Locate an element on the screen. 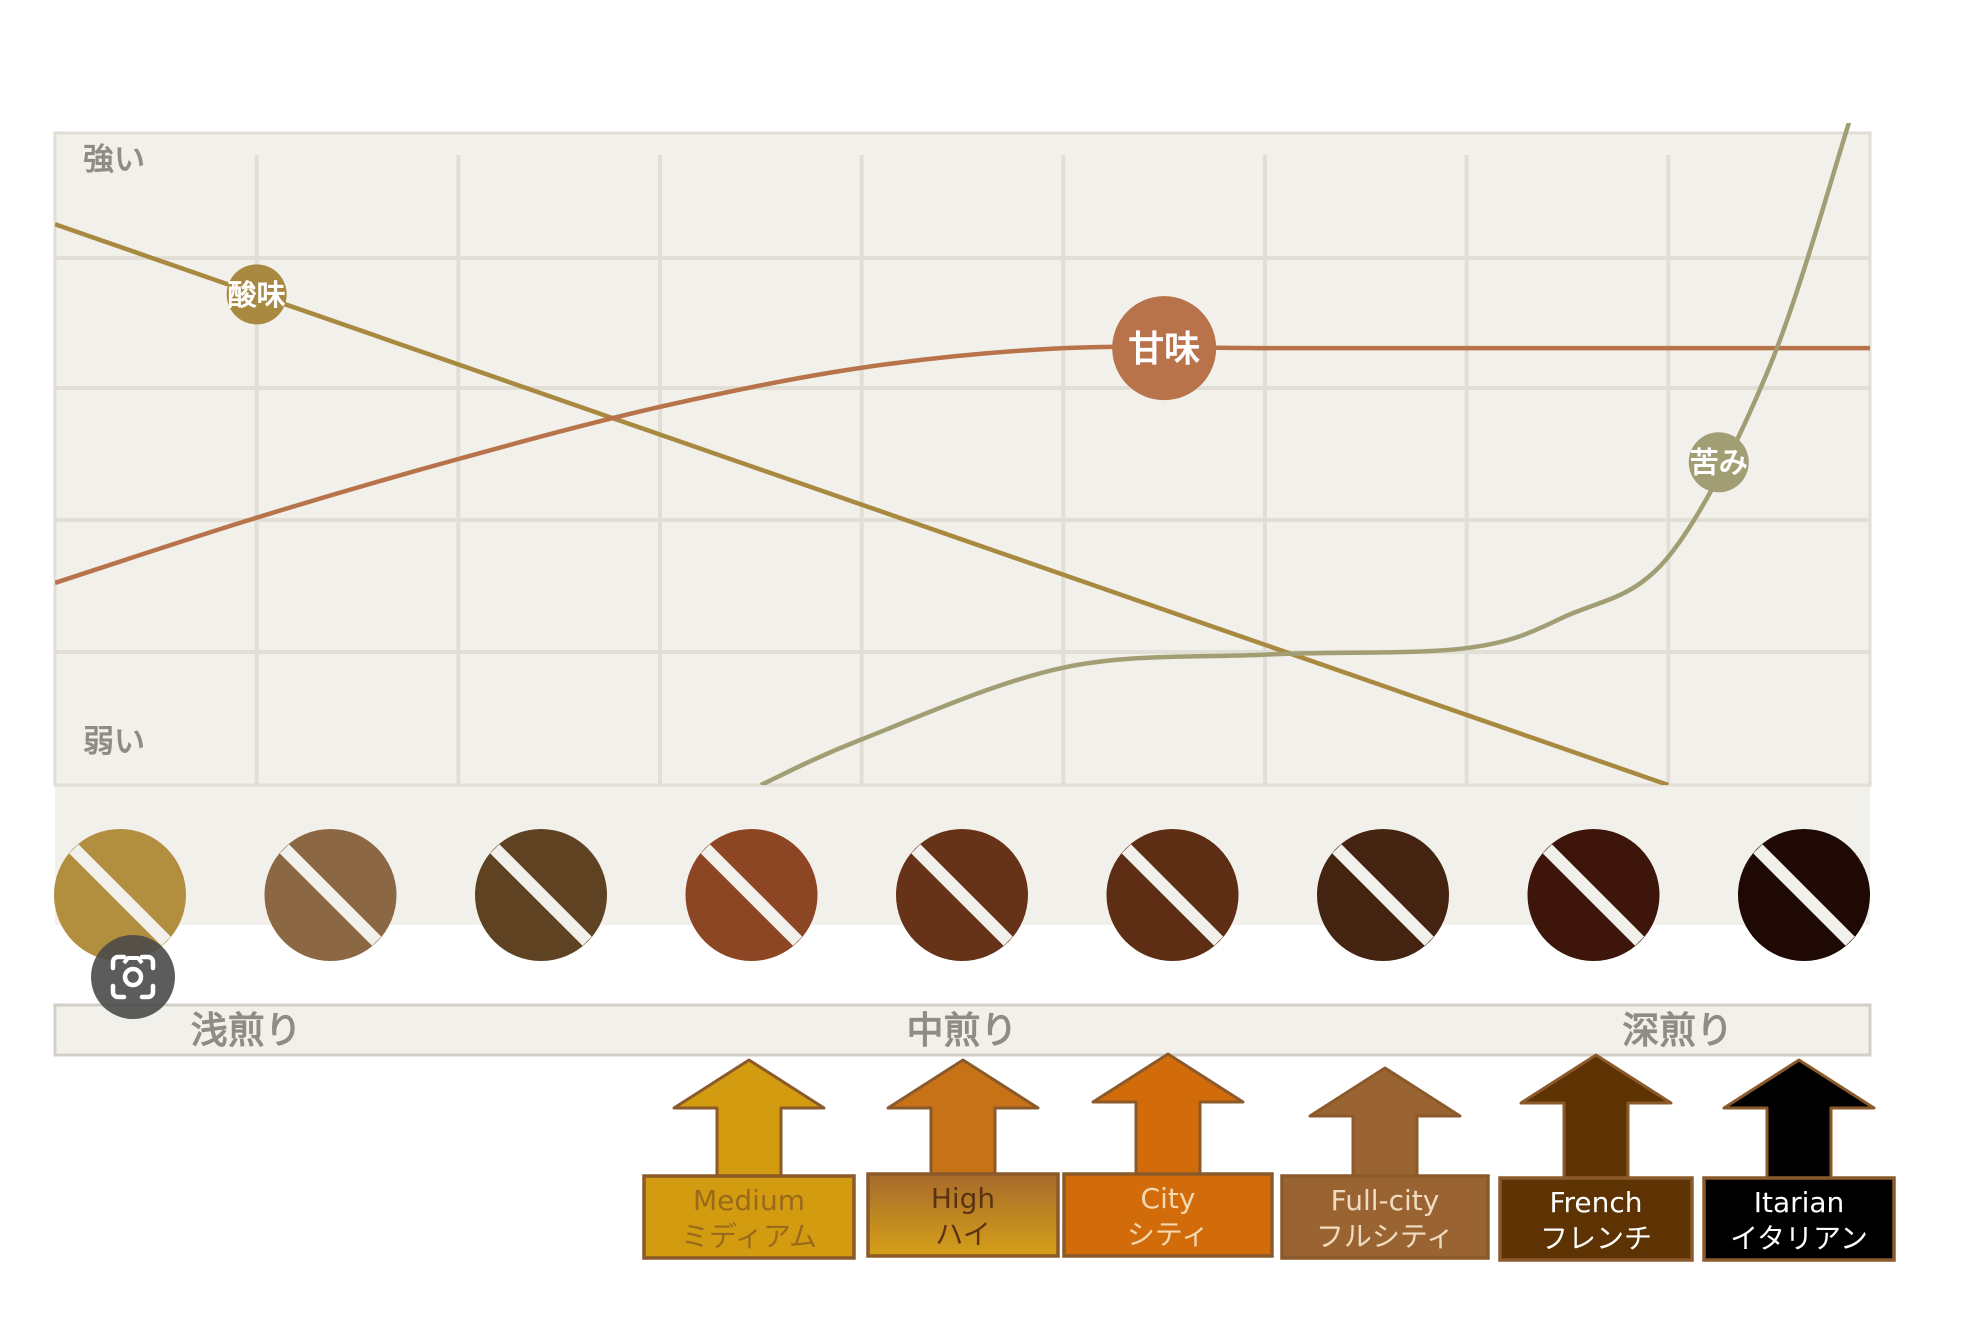  roast-level-label-1: 浅煎り is located at coordinates (246, 1030).